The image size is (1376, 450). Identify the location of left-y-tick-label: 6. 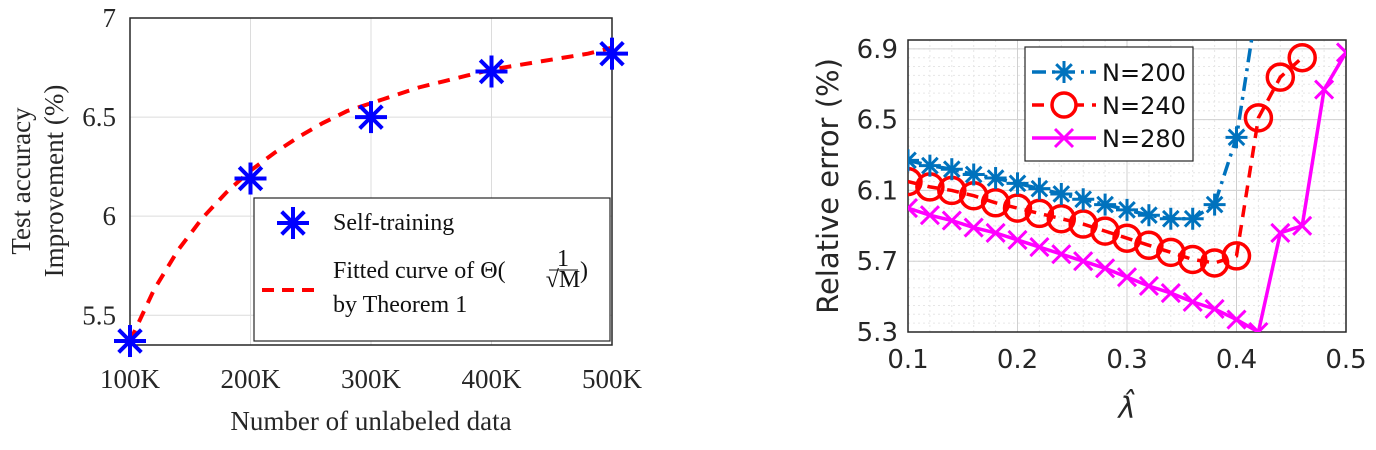
(110, 216).